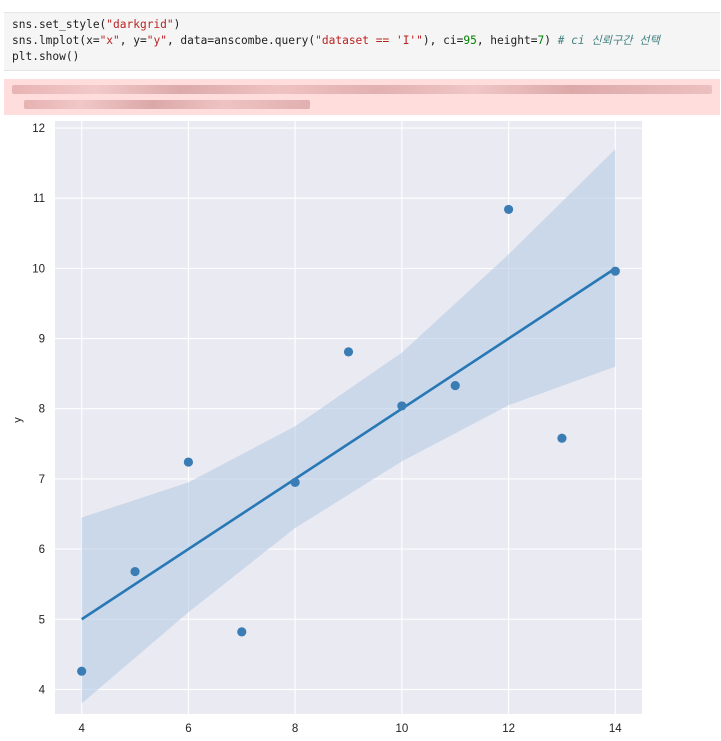  What do you see at coordinates (42, 340) in the screenshot?
I see `y-tick-label: 9` at bounding box center [42, 340].